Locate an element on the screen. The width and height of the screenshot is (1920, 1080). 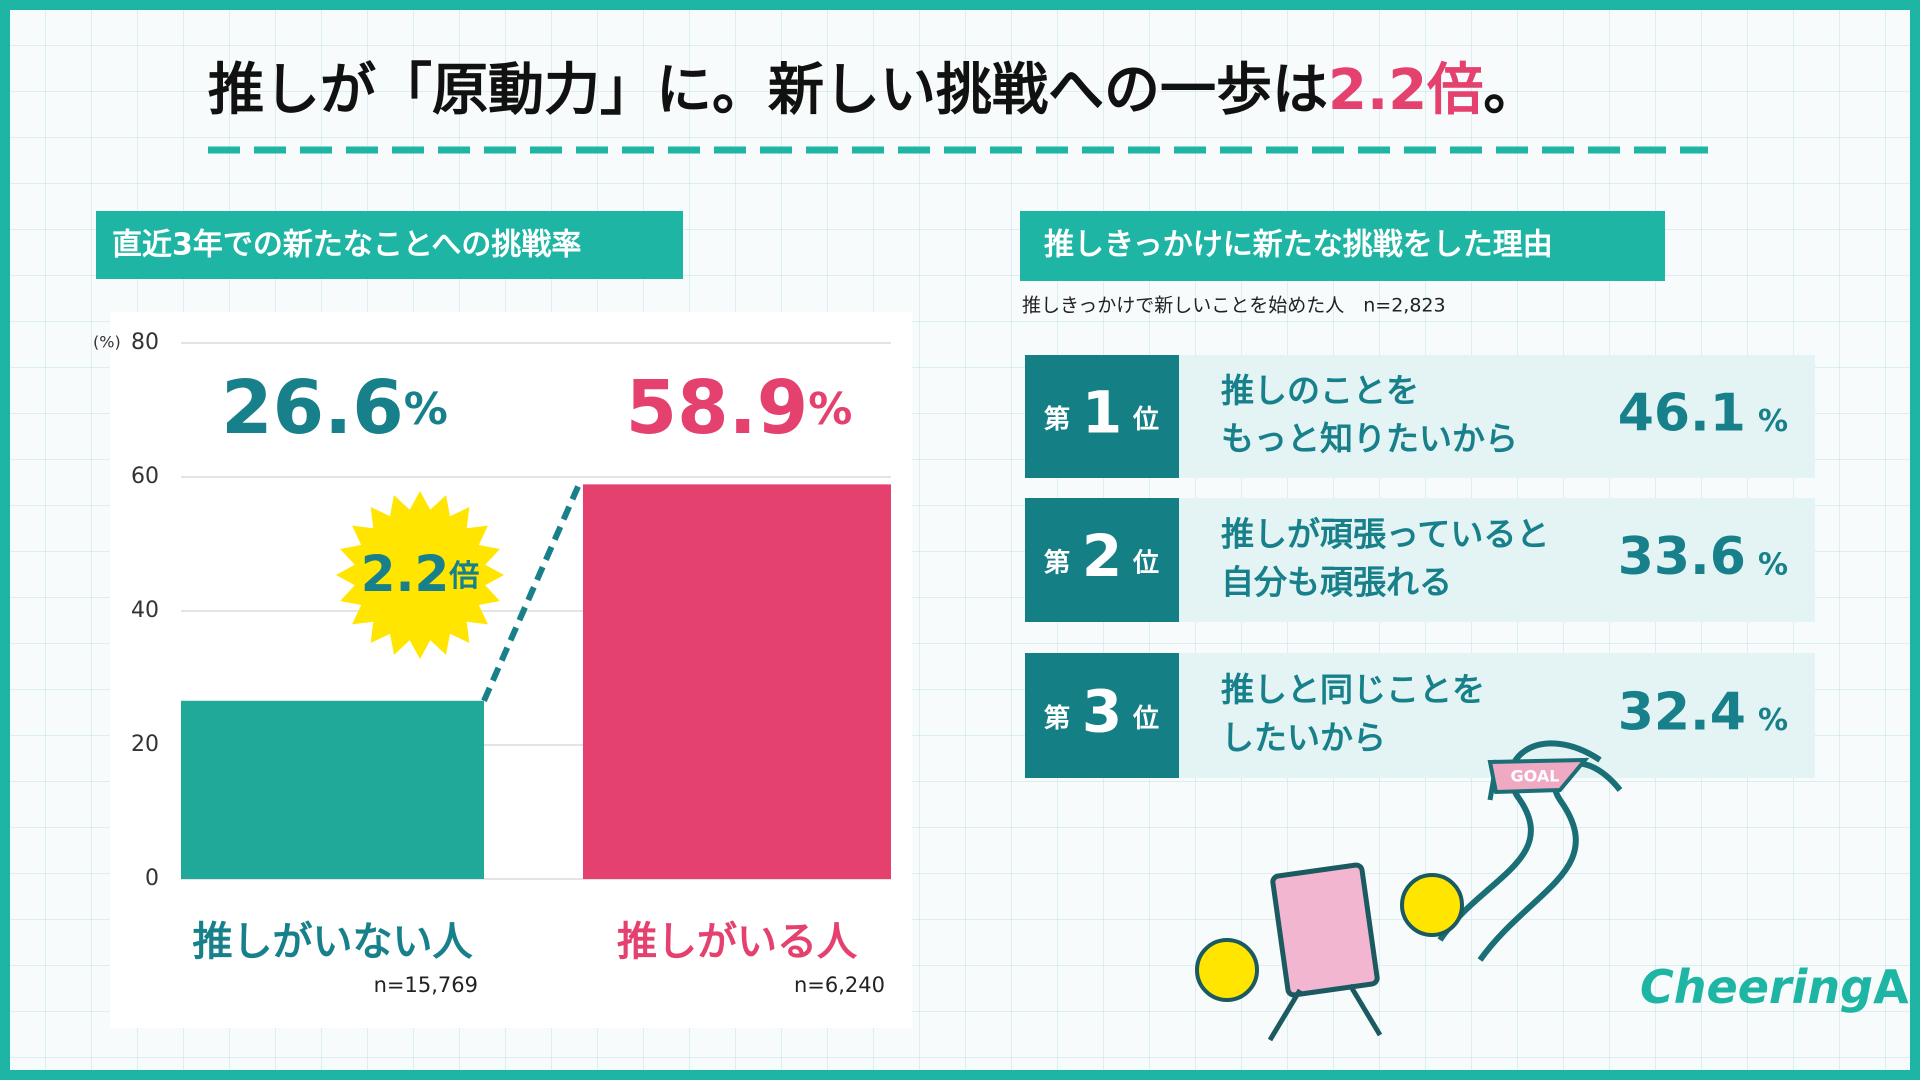
annotation: 2.2倍 is located at coordinates (420, 574).